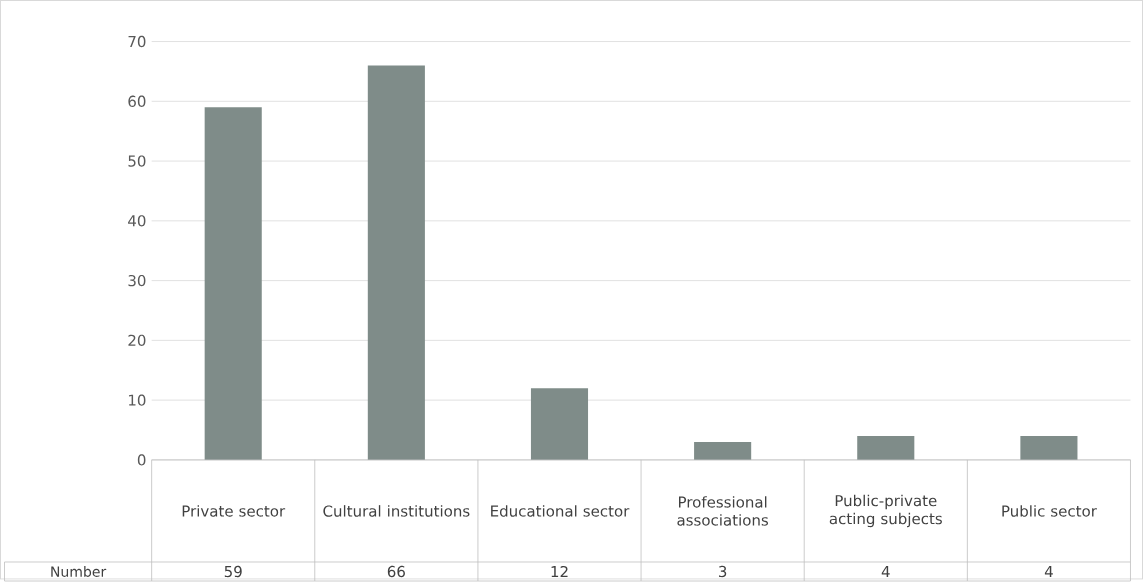 Image resolution: width=1143 pixels, height=582 pixels. I want to click on data-label: 3, so click(723, 571).